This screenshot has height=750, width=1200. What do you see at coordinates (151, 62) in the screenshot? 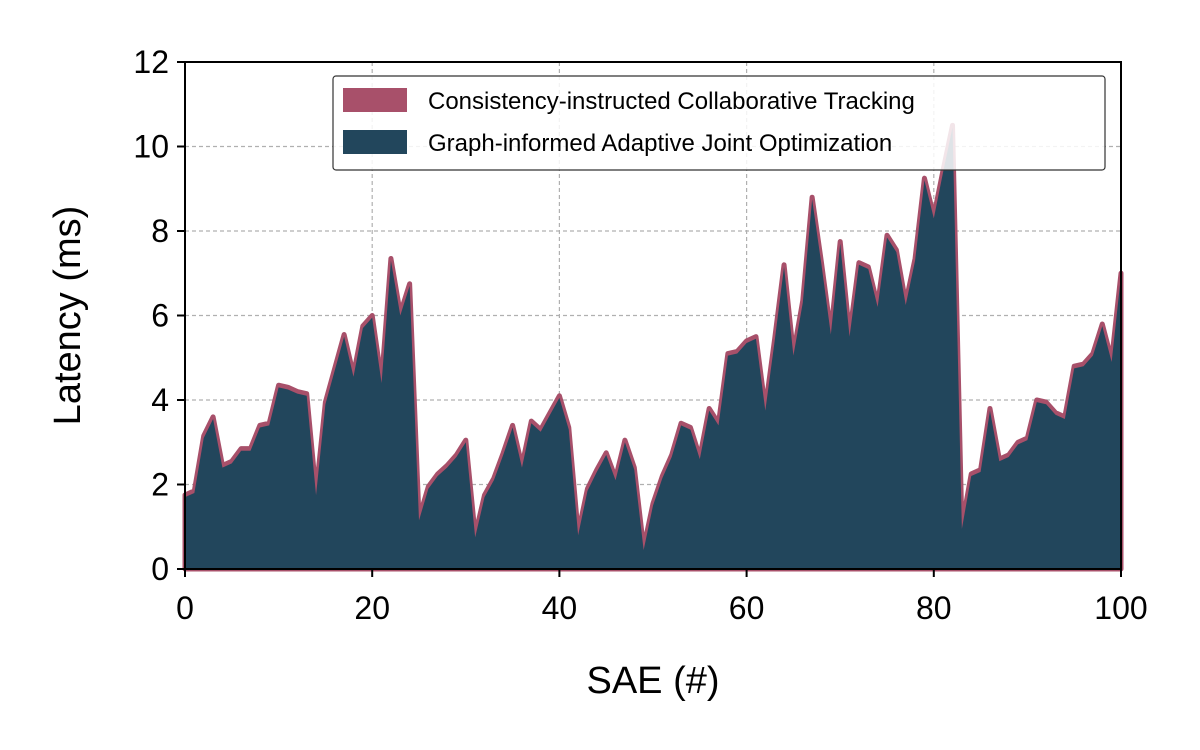
I see `y-tick-label: 12` at bounding box center [151, 62].